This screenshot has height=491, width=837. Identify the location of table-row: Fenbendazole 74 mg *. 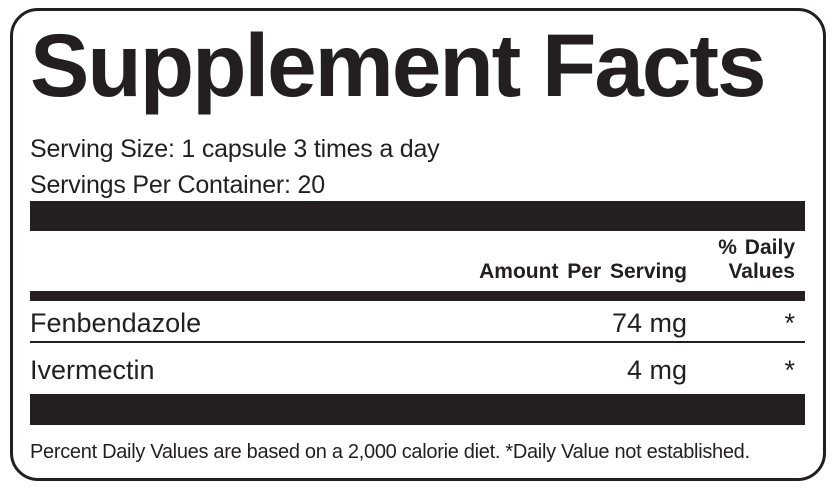
(417, 321).